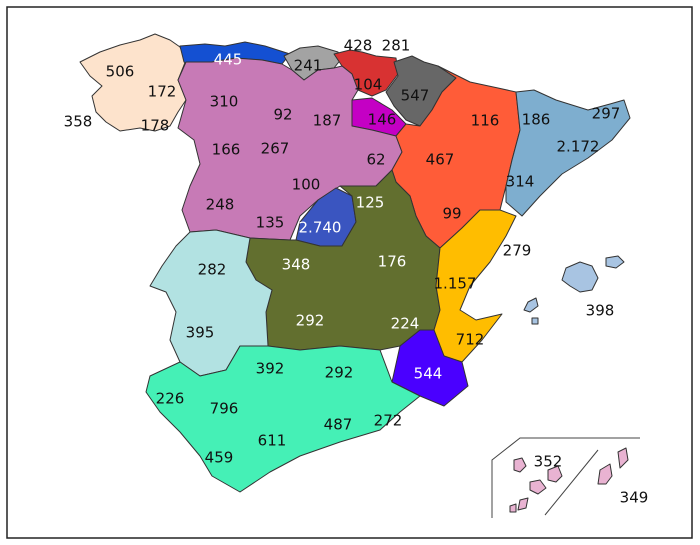 This screenshot has width=700, height=545. What do you see at coordinates (282, 115) in the screenshot?
I see `province-value-label: 92` at bounding box center [282, 115].